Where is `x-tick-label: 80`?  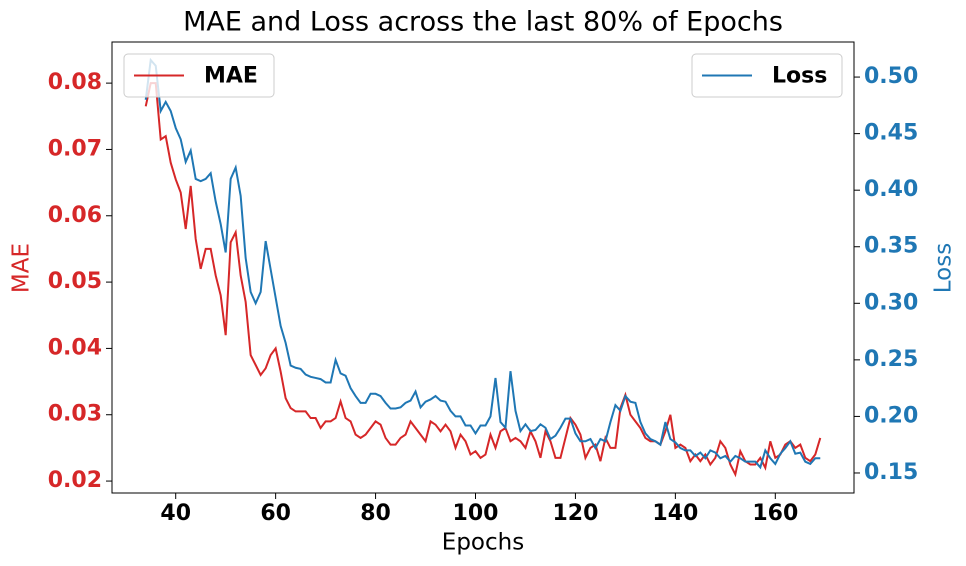 x-tick-label: 80 is located at coordinates (375, 513).